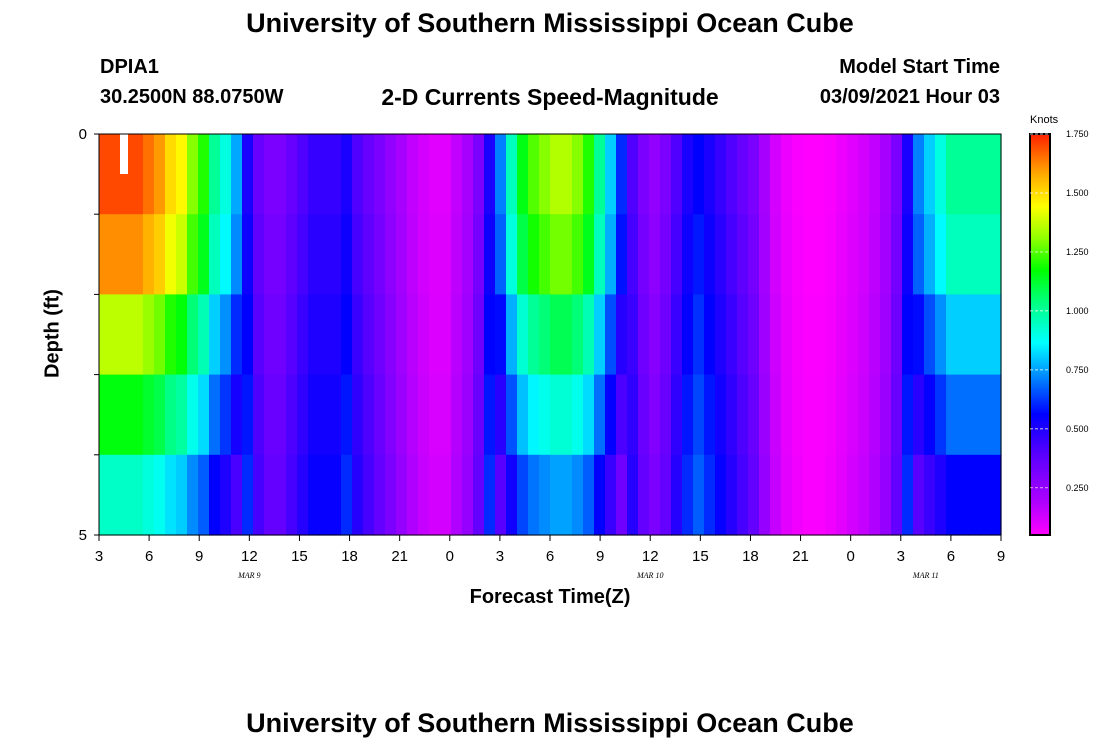 Image resolution: width=1100 pixels, height=750 pixels. I want to click on colorbar-tick-label: 0.750, so click(1077, 370).